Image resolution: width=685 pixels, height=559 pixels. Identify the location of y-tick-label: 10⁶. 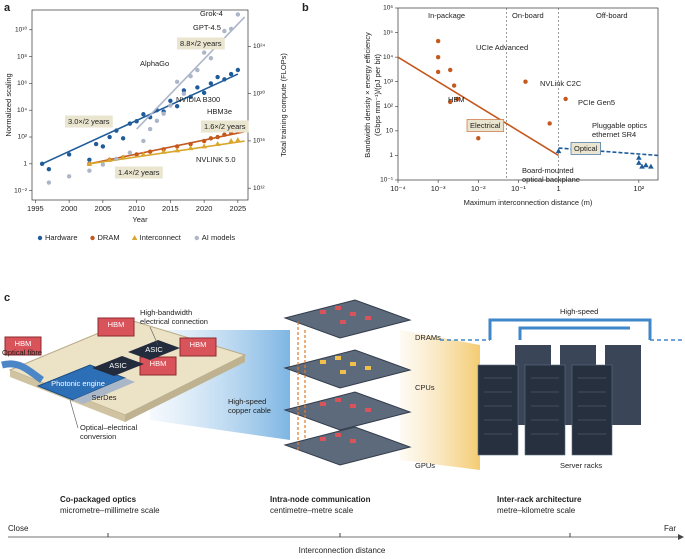
(388, 8).